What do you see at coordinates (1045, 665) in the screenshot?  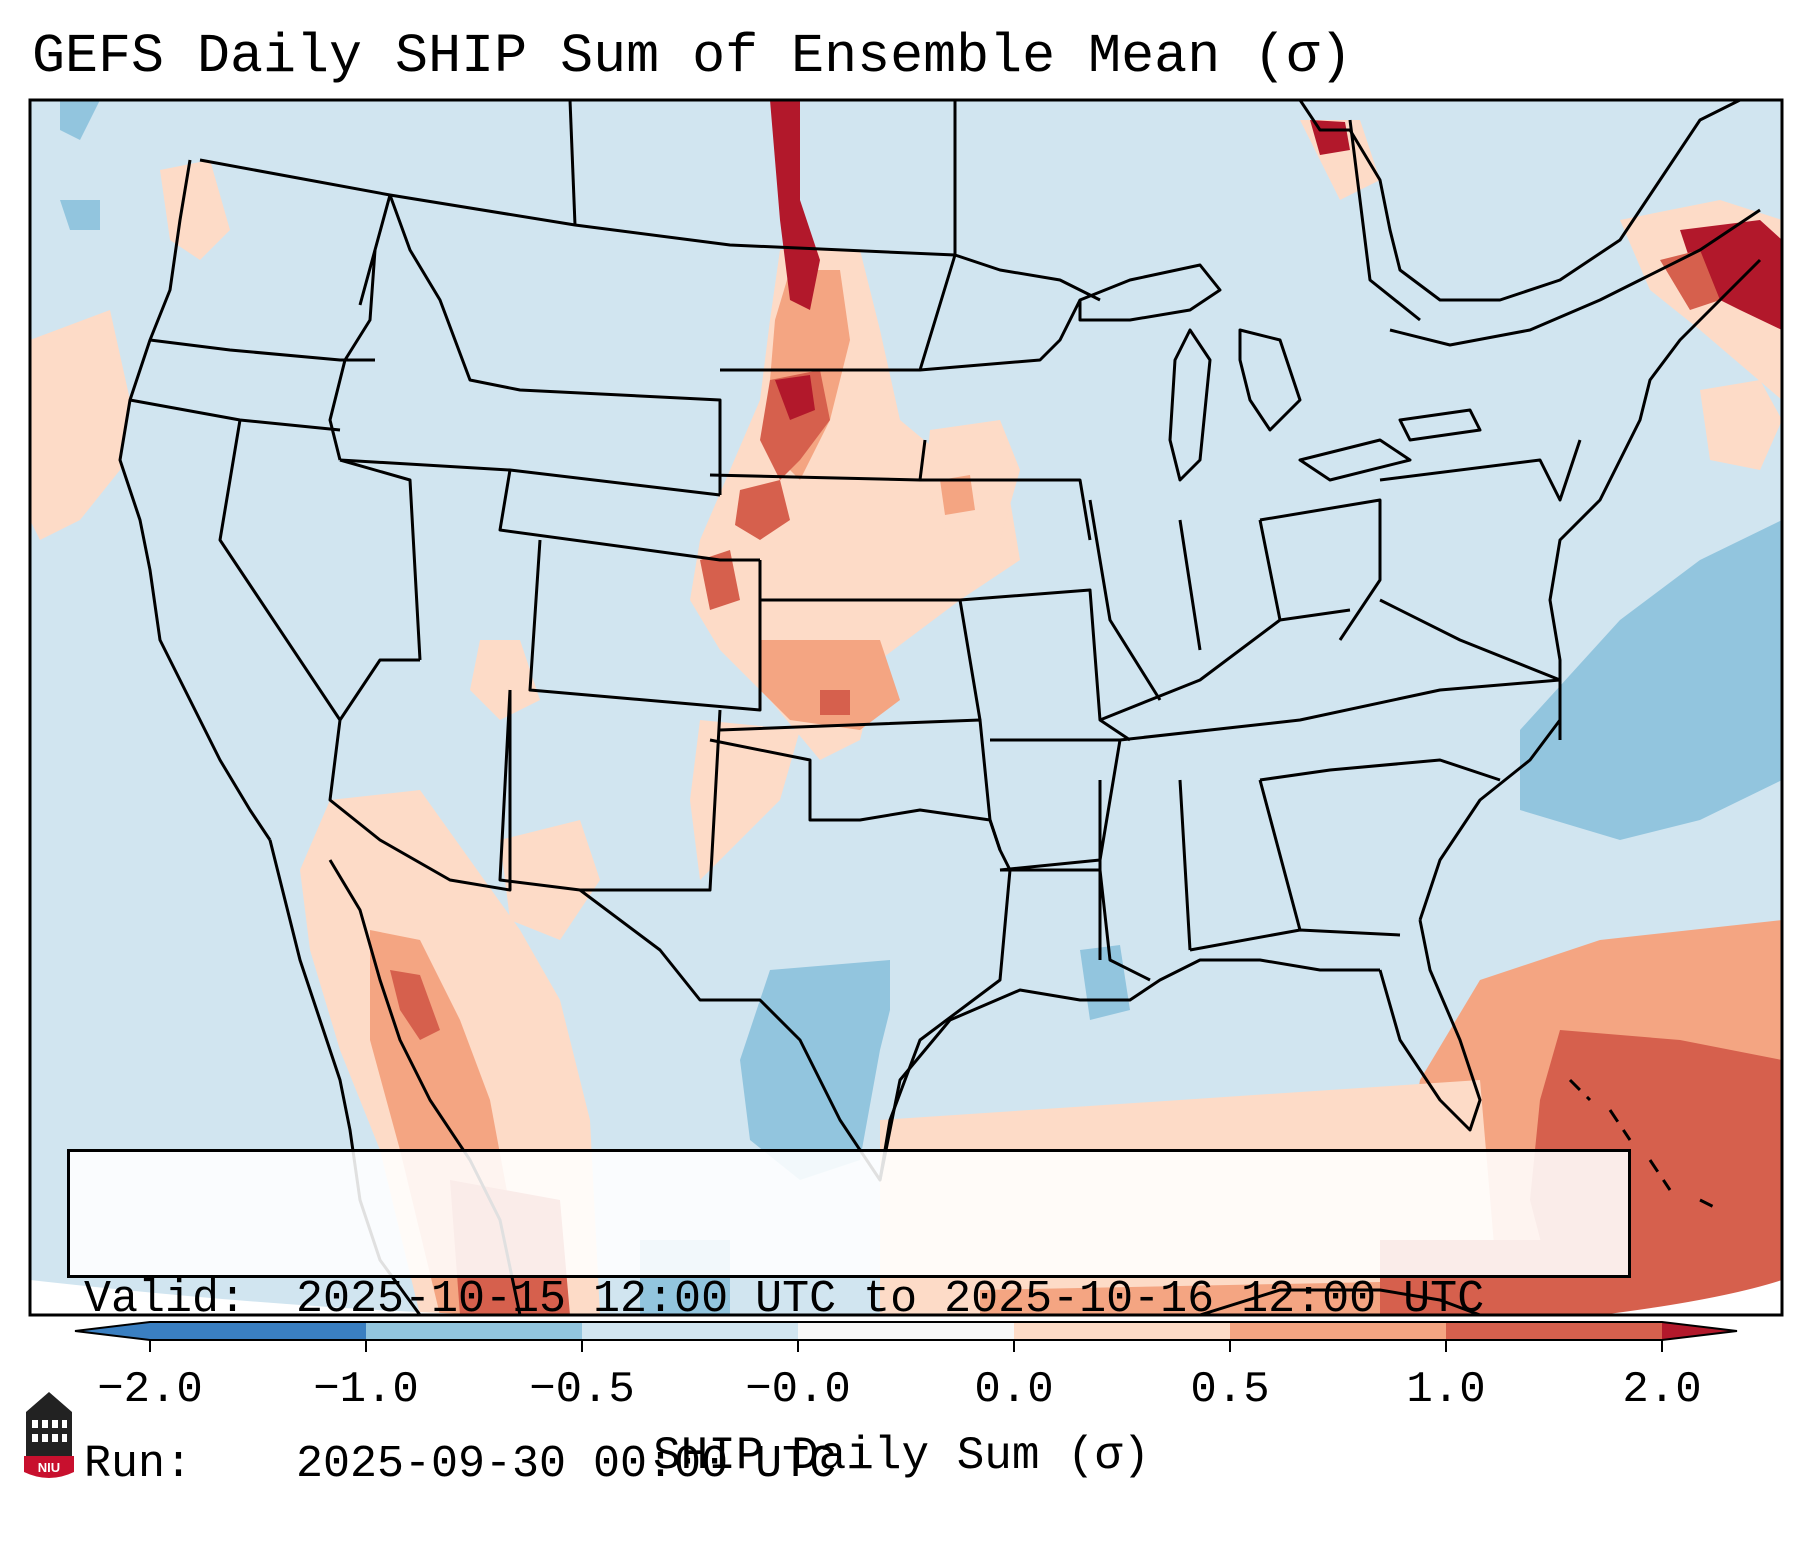 I see `state-mo` at bounding box center [1045, 665].